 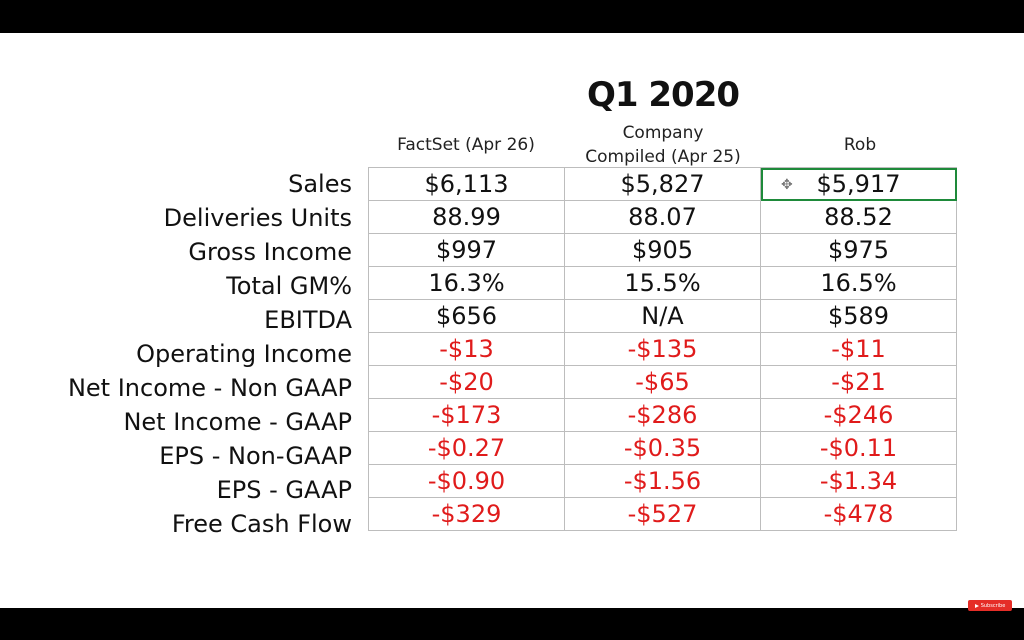 I want to click on table-row: -$13 -$135 -$11, so click(x=662, y=349).